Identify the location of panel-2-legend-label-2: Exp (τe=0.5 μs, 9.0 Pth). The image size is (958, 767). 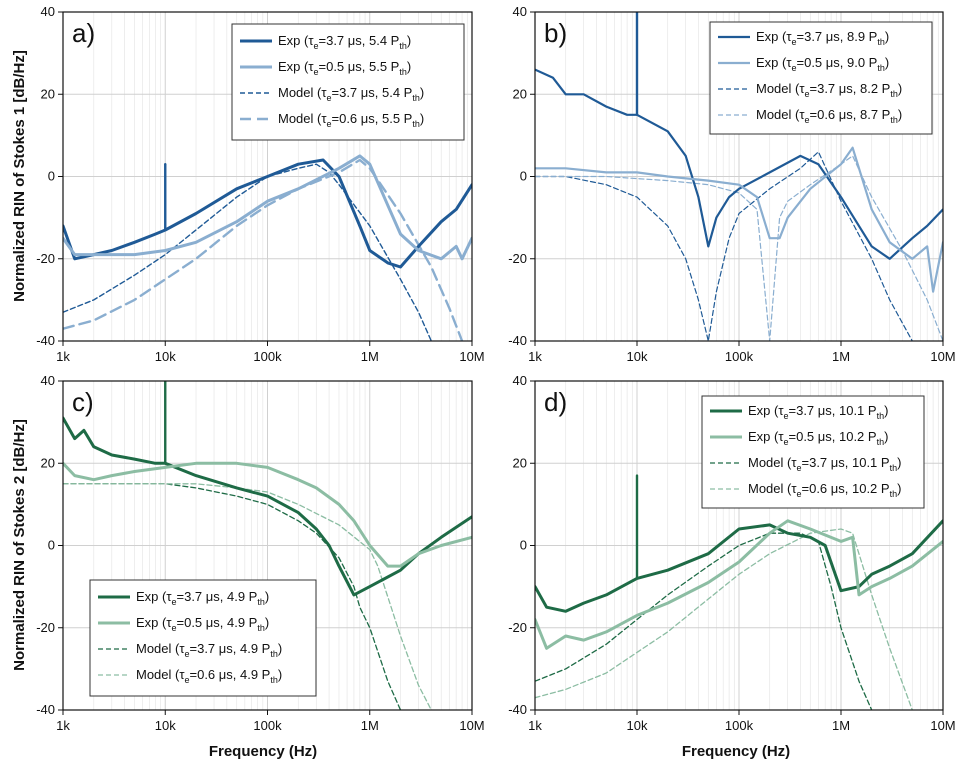
(822, 64).